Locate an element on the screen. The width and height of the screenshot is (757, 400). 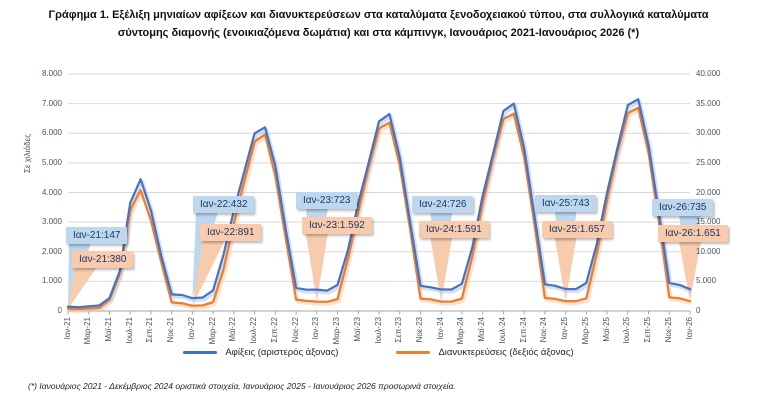
right-axis-tick-label: 25.000 is located at coordinates (708, 162).